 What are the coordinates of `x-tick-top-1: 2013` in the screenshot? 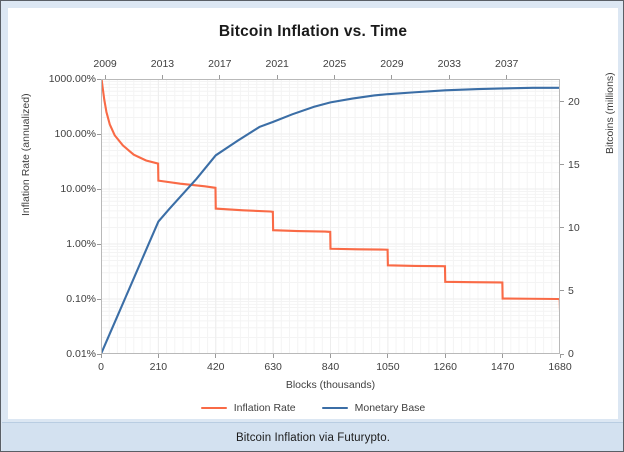 It's located at (162, 64).